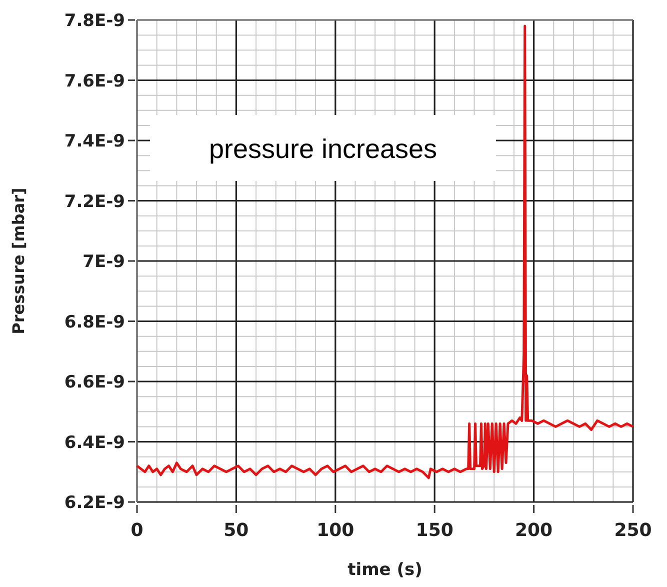  Describe the element at coordinates (335, 530) in the screenshot. I see `x-tick-label: 100` at that location.